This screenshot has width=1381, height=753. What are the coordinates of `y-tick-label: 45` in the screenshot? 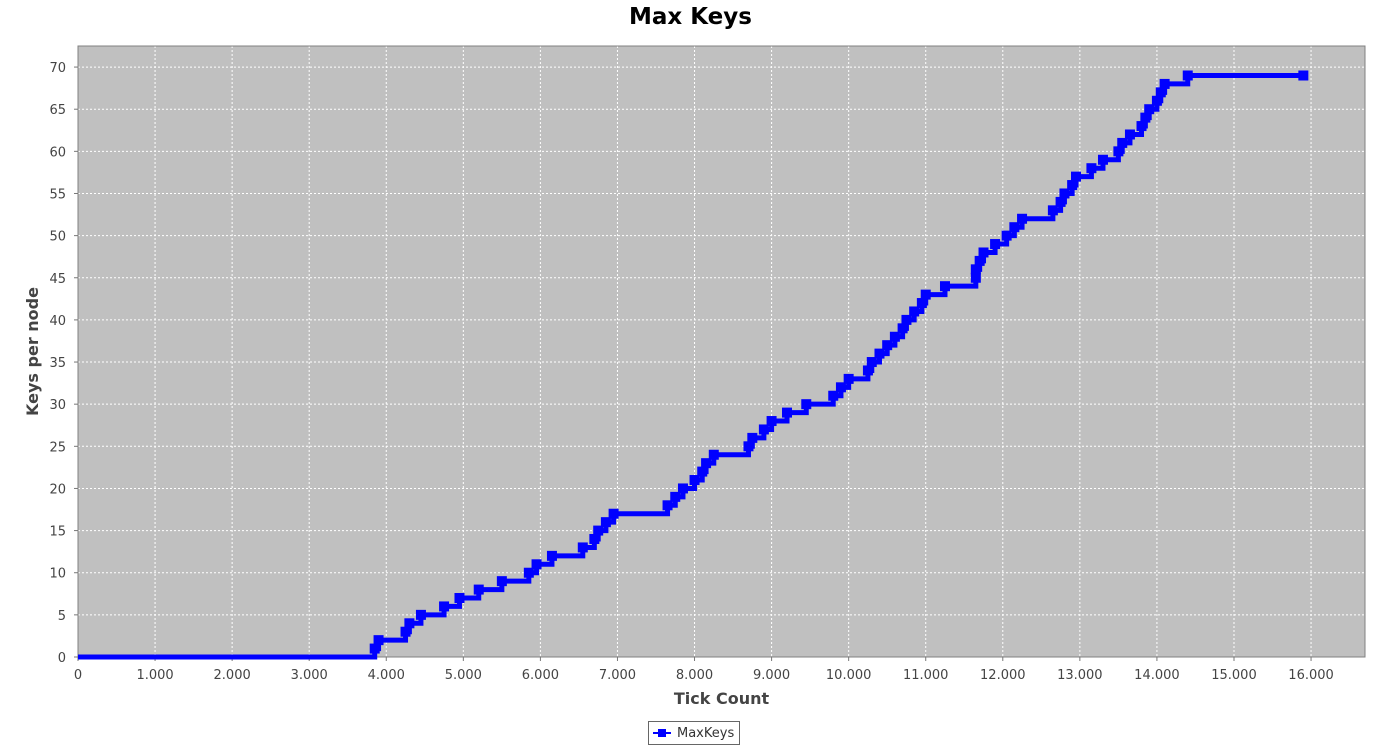 It's located at (57, 279).